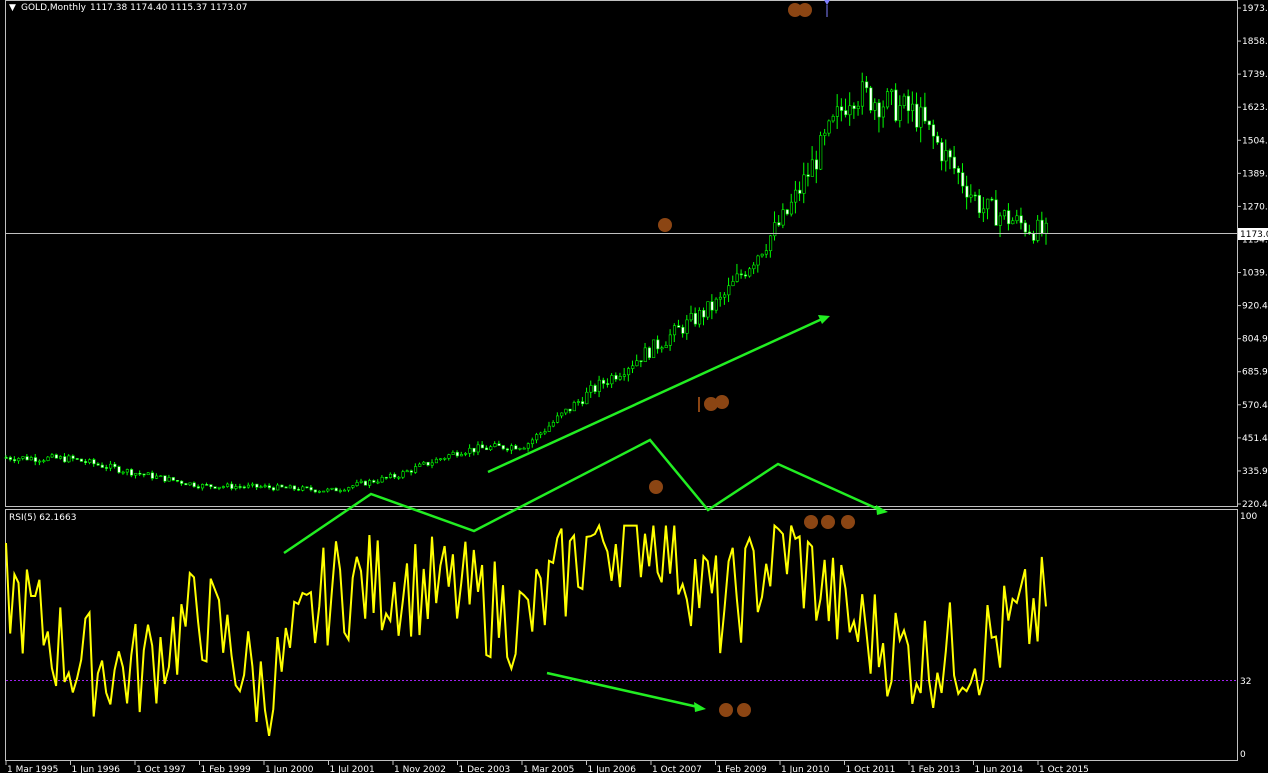 This screenshot has width=1268, height=773. Describe the element at coordinates (1255, 340) in the screenshot. I see `price-axis-label: 804.90` at that location.